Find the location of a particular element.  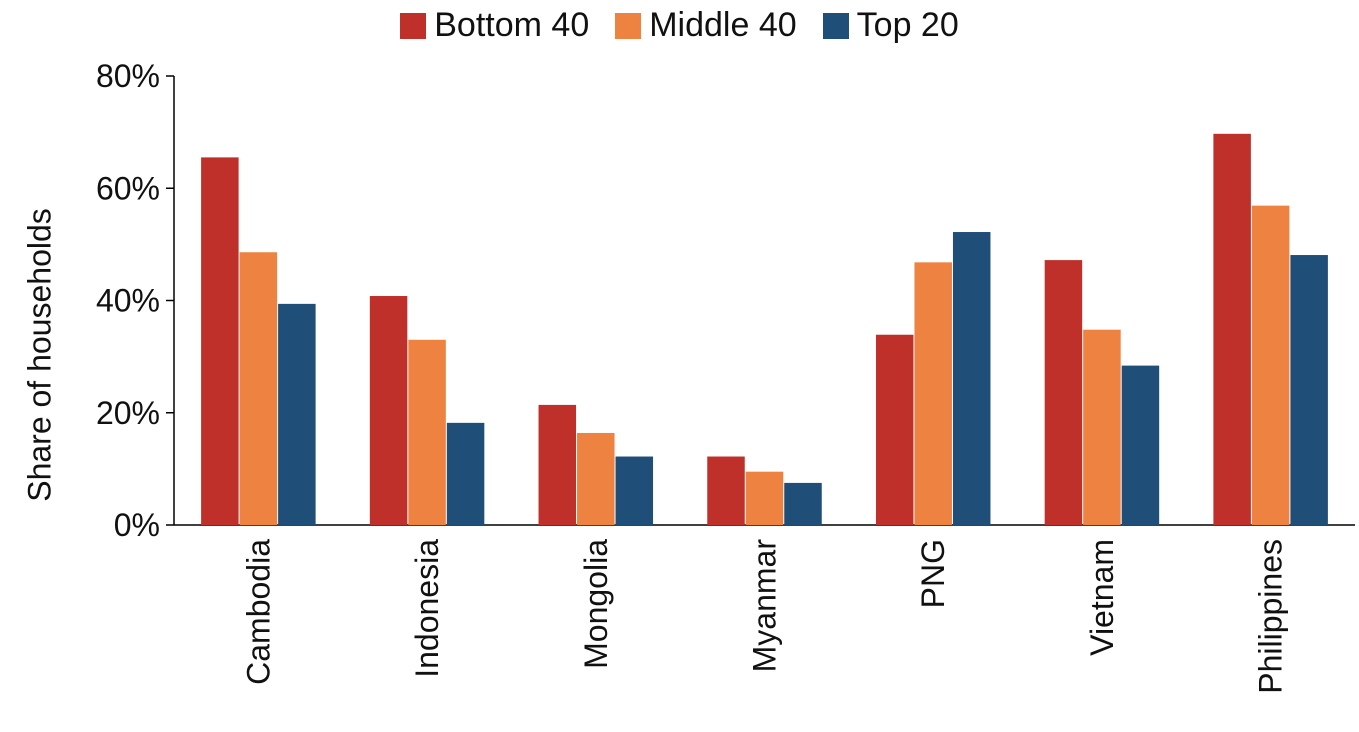

legend-item-bottom-40: Bottom 40 is located at coordinates (494, 25).